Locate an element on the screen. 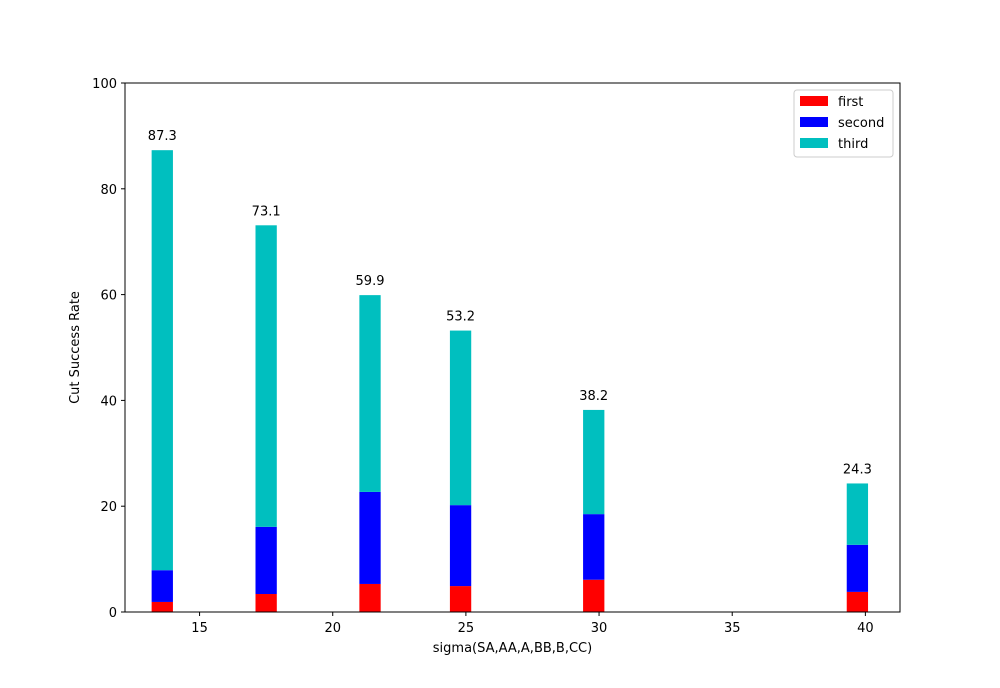  x-tick-label: 20 is located at coordinates (332, 628).